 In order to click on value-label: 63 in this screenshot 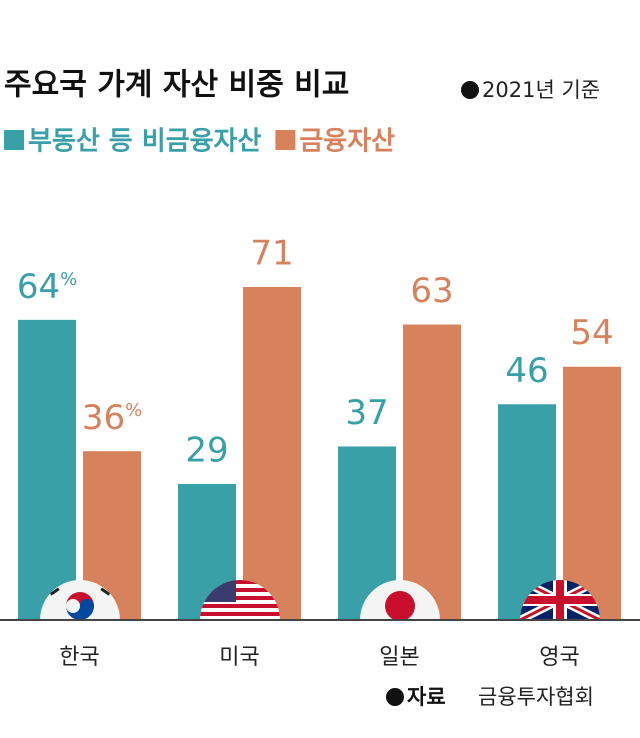, I will do `click(431, 291)`.